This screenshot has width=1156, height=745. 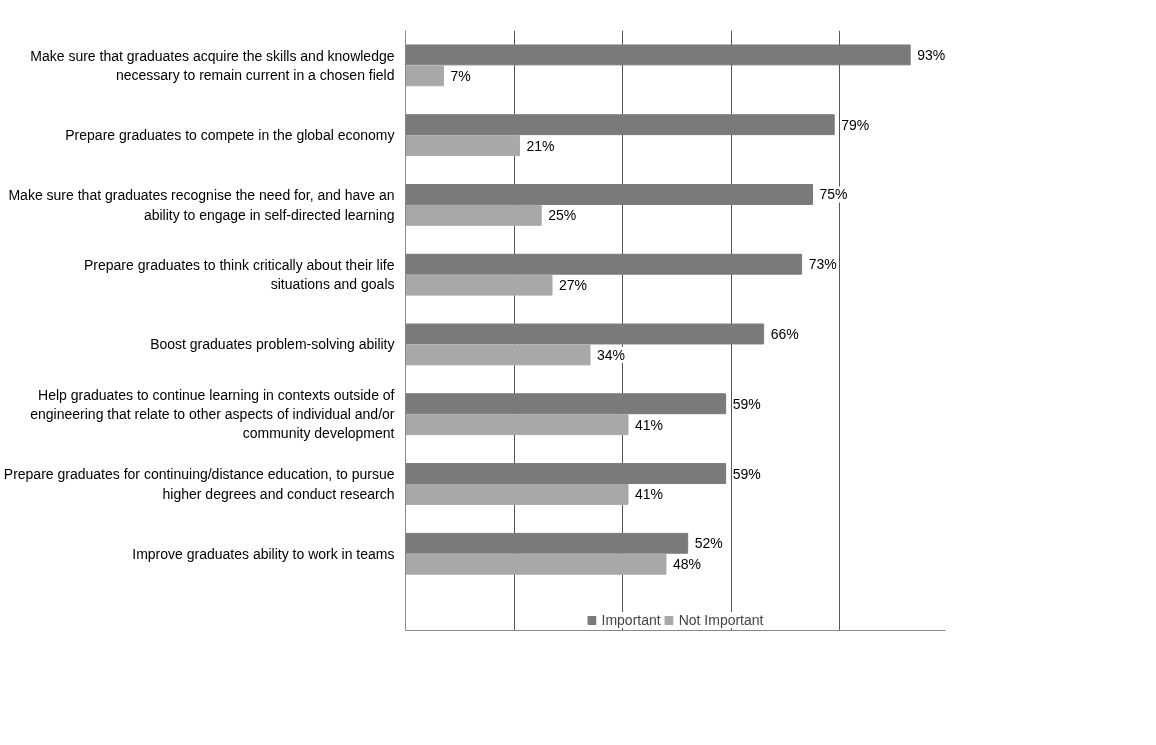 I want to click on data-label: 79%, so click(x=855, y=124).